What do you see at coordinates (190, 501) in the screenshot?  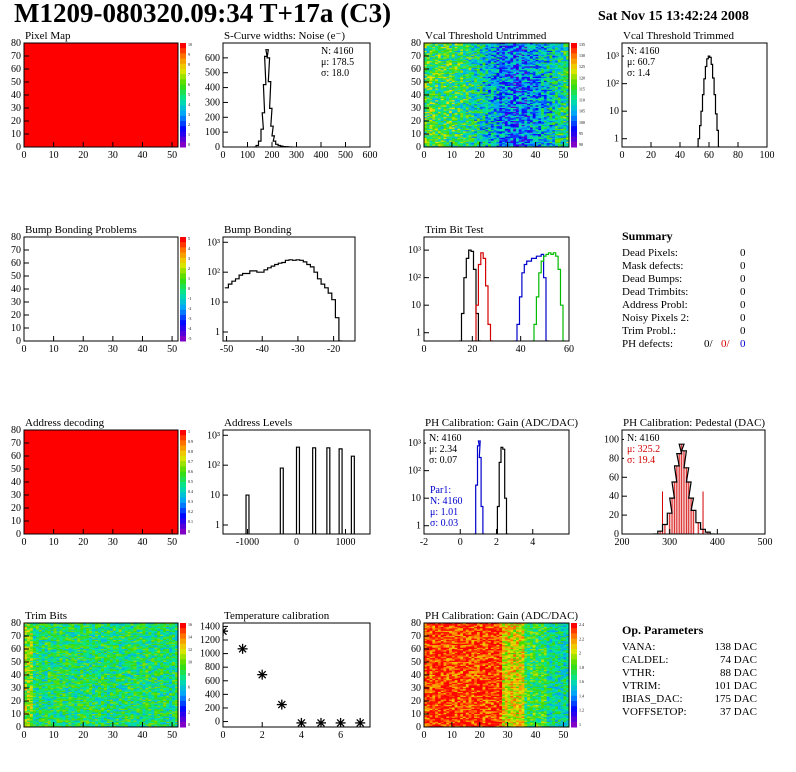 I see `palette-label: 0.3` at bounding box center [190, 501].